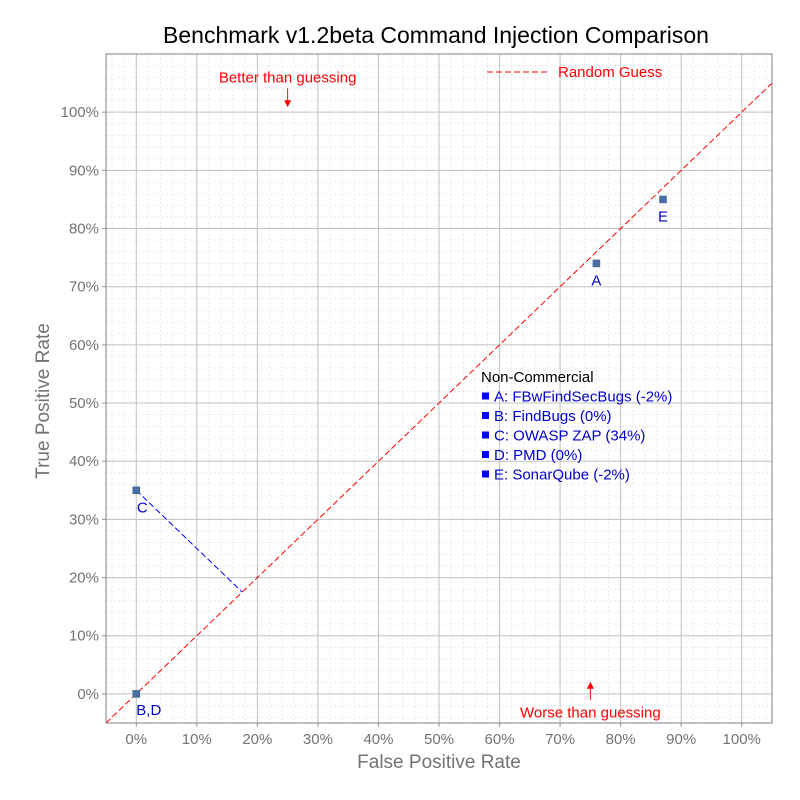 The width and height of the screenshot is (800, 800). What do you see at coordinates (378, 739) in the screenshot?
I see `x-tick-label: 40%` at bounding box center [378, 739].